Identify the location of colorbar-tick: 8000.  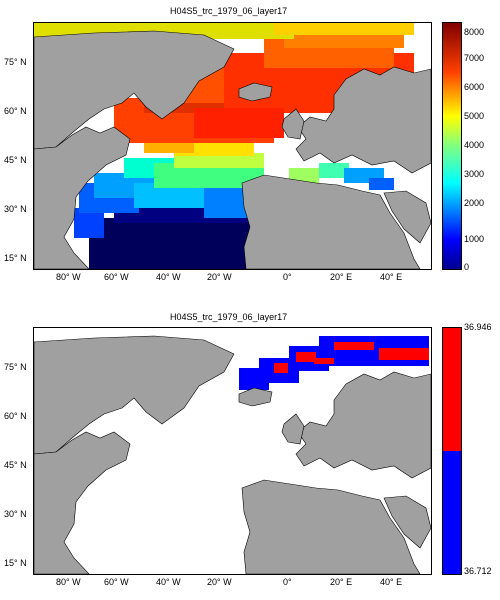
(474, 32).